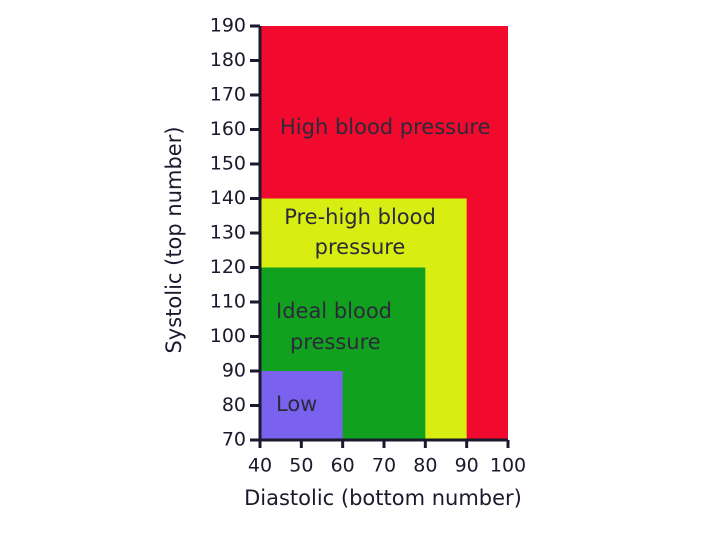 This screenshot has height=540, width=720. What do you see at coordinates (334, 311) in the screenshot?
I see `region-label: Ideal blood` at bounding box center [334, 311].